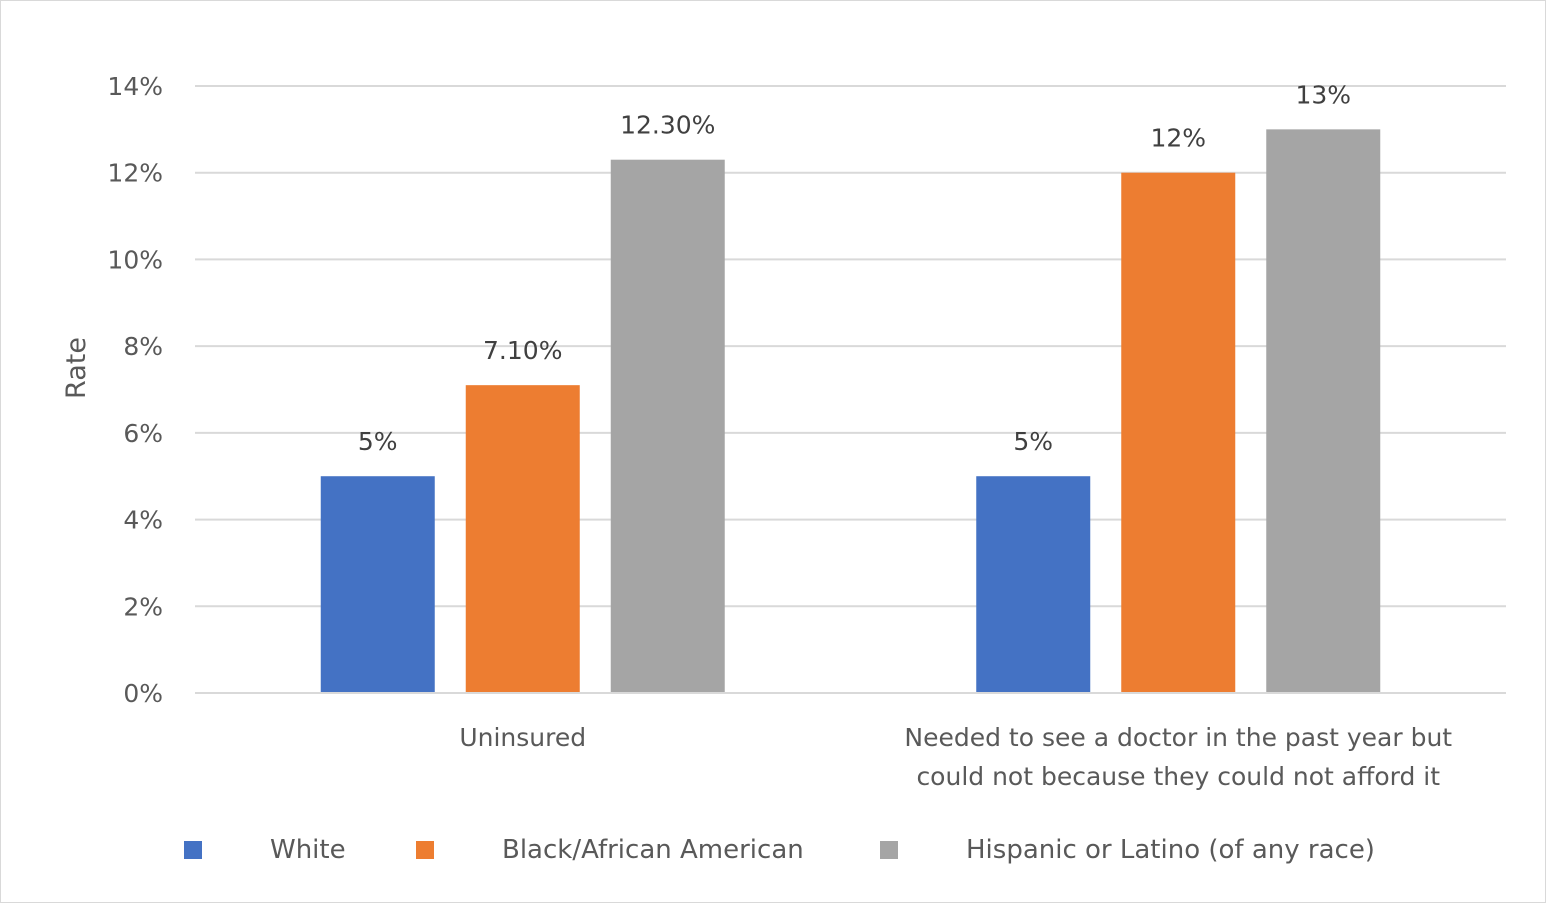 The height and width of the screenshot is (906, 1546). Describe the element at coordinates (143, 606) in the screenshot. I see `y-tick-label: 2%` at that location.